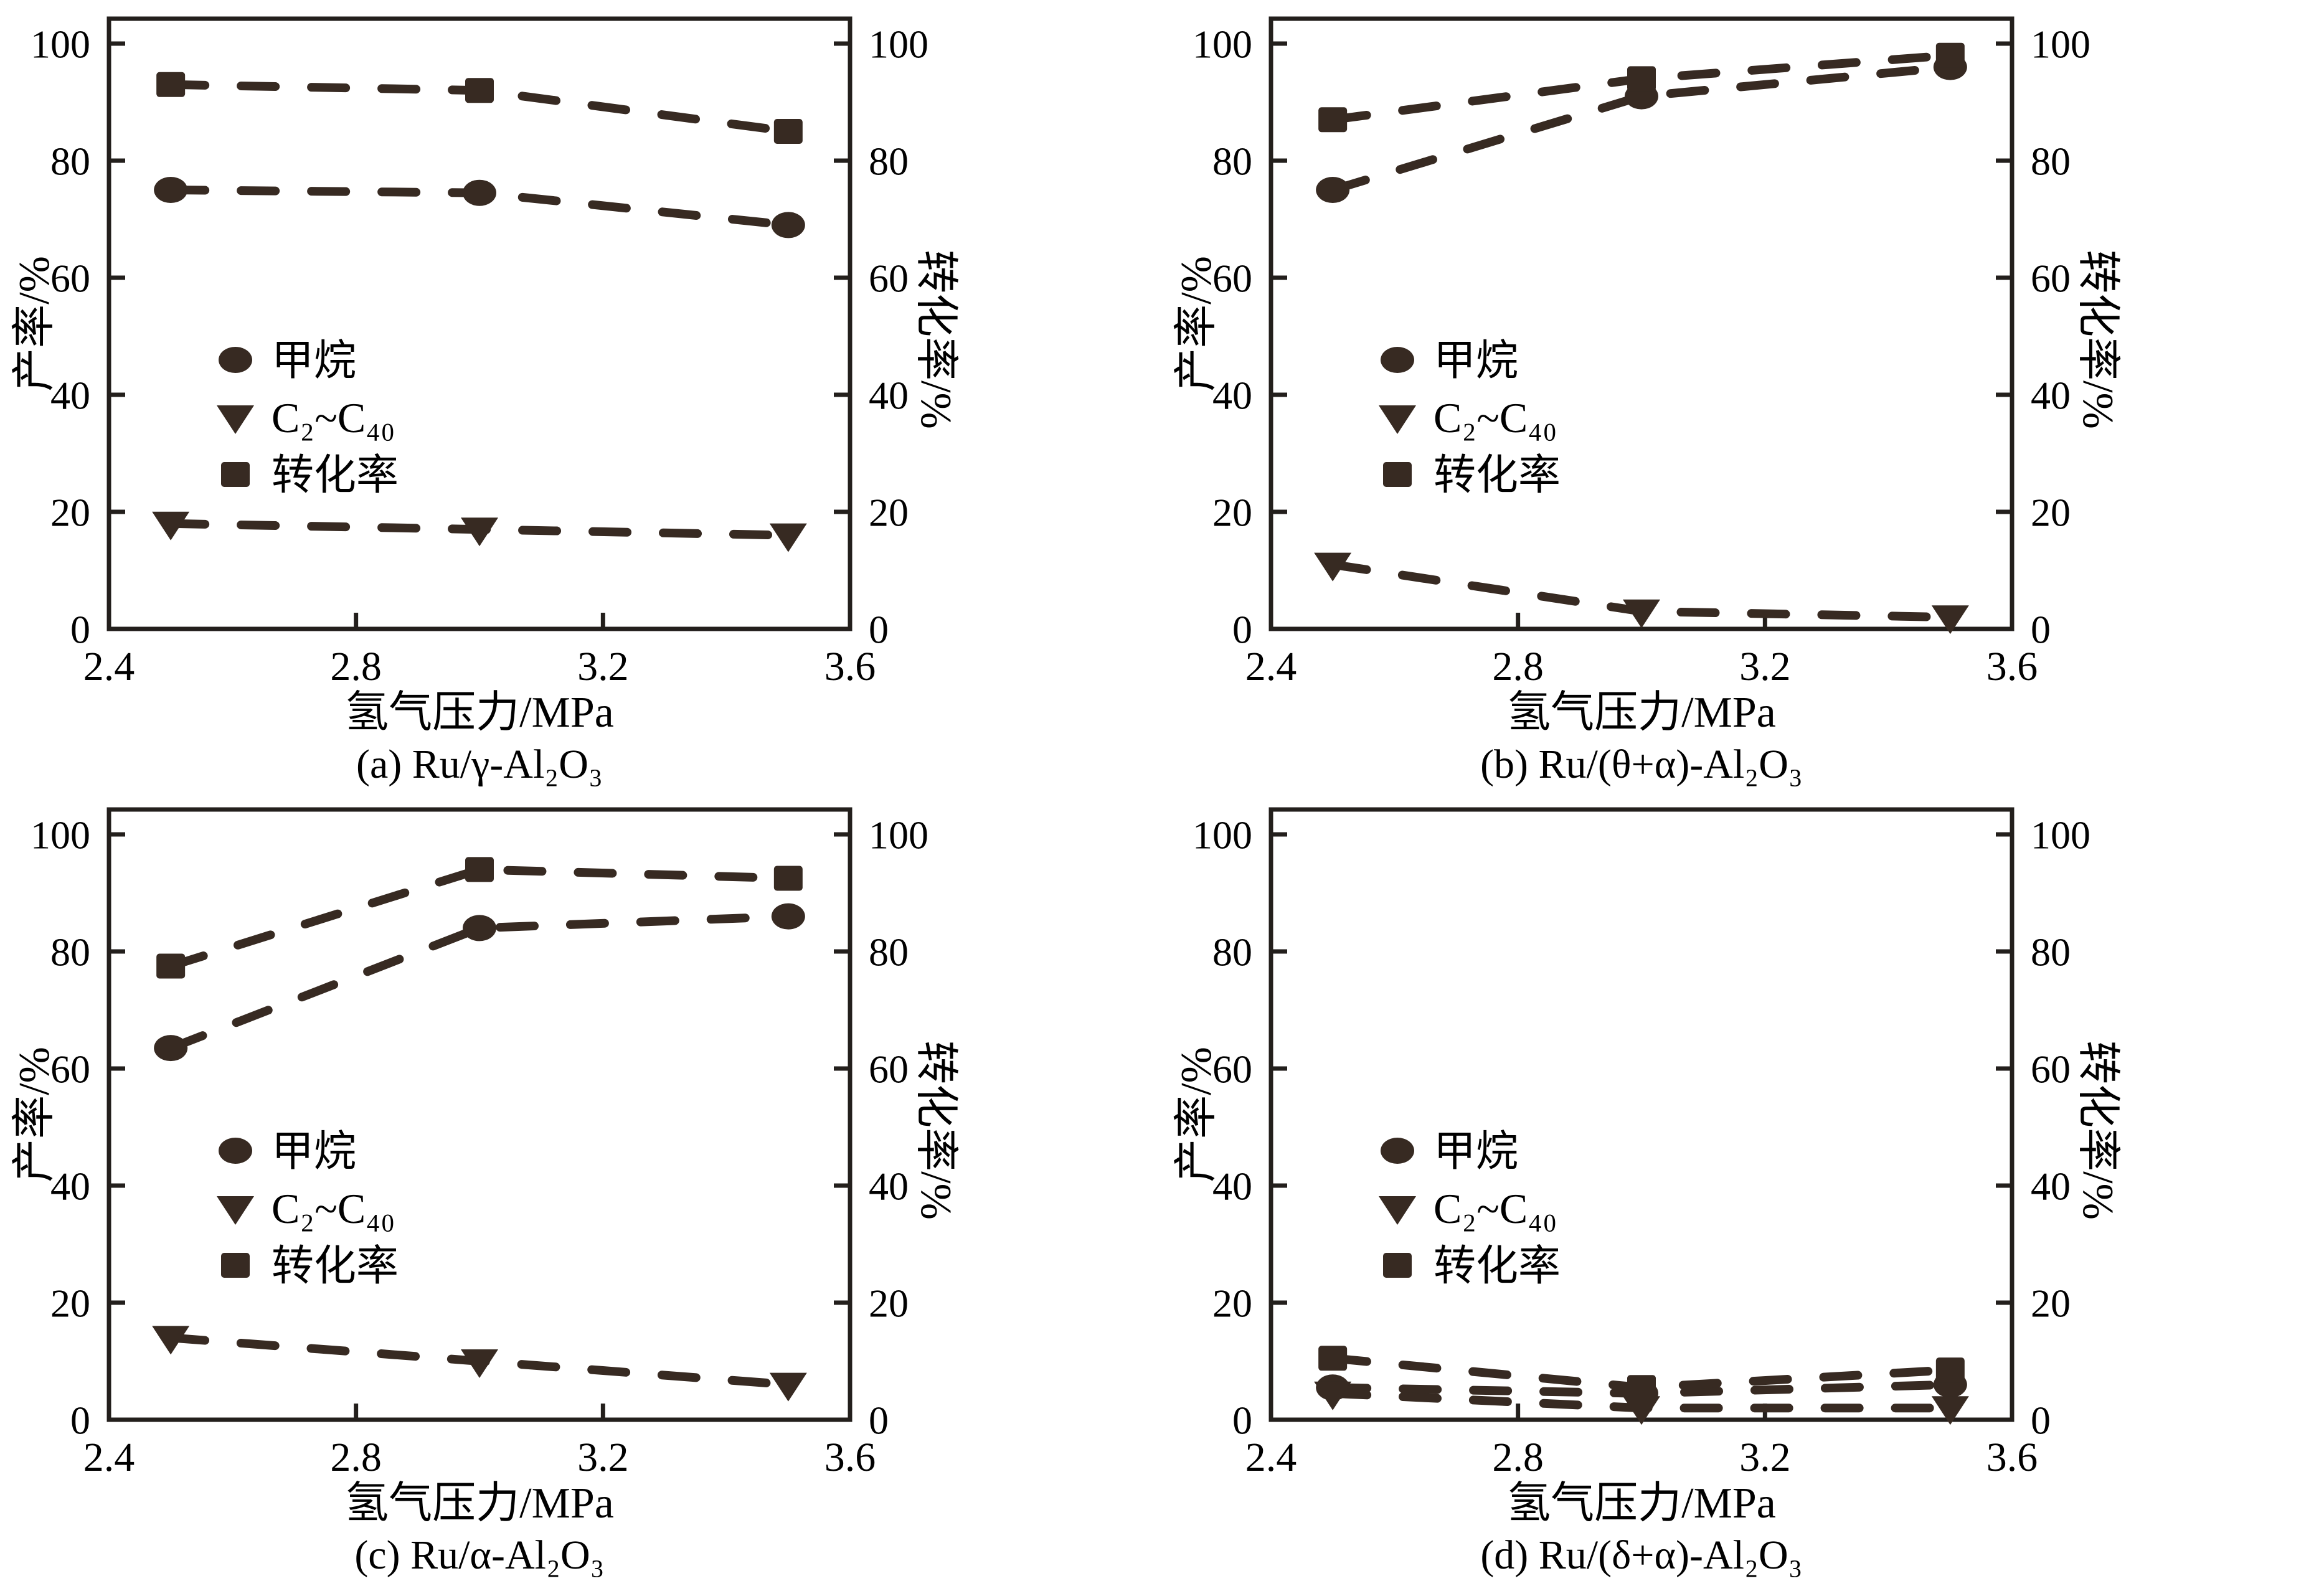 The image size is (2324, 1581). I want to click on x-tick-label: 2.4, so click(1271, 666).